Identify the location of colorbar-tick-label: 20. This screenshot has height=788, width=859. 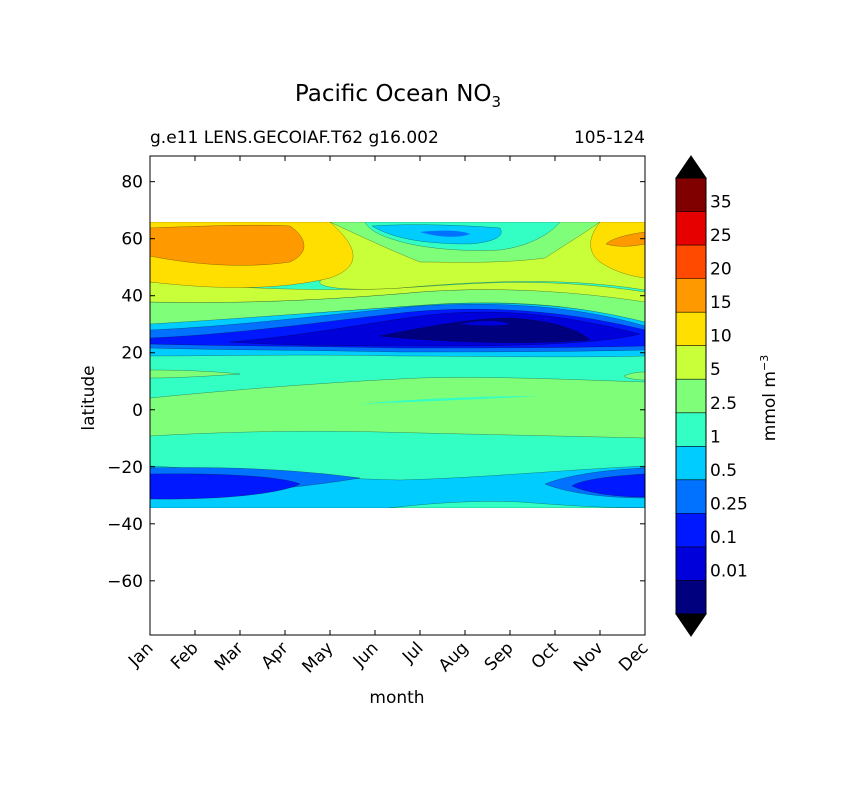
(721, 270).